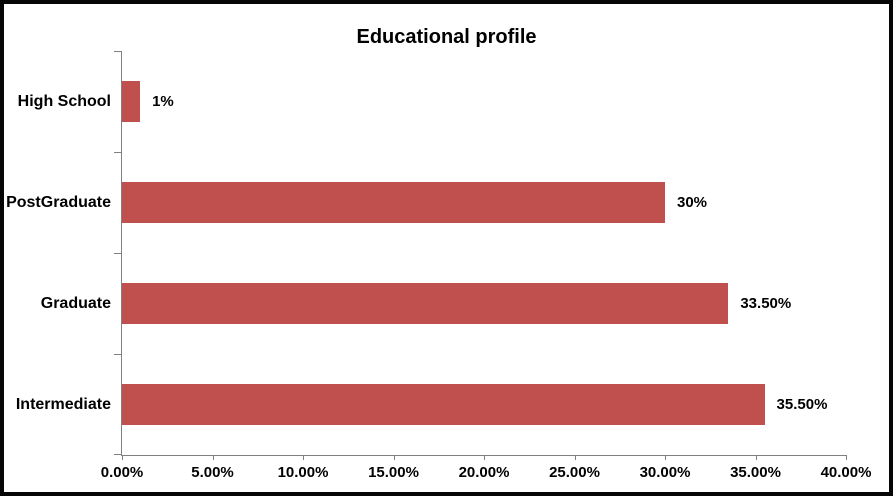 The width and height of the screenshot is (893, 496). Describe the element at coordinates (64, 101) in the screenshot. I see `category-label: High School` at that location.